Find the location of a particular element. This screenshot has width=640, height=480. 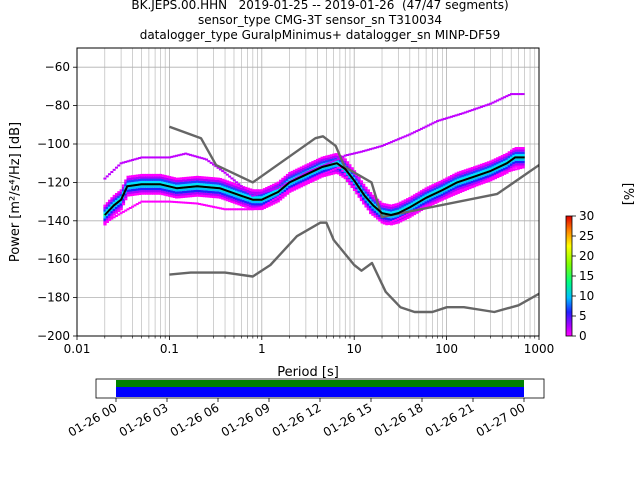

x-tick-label: 100 is located at coordinates (446, 349).